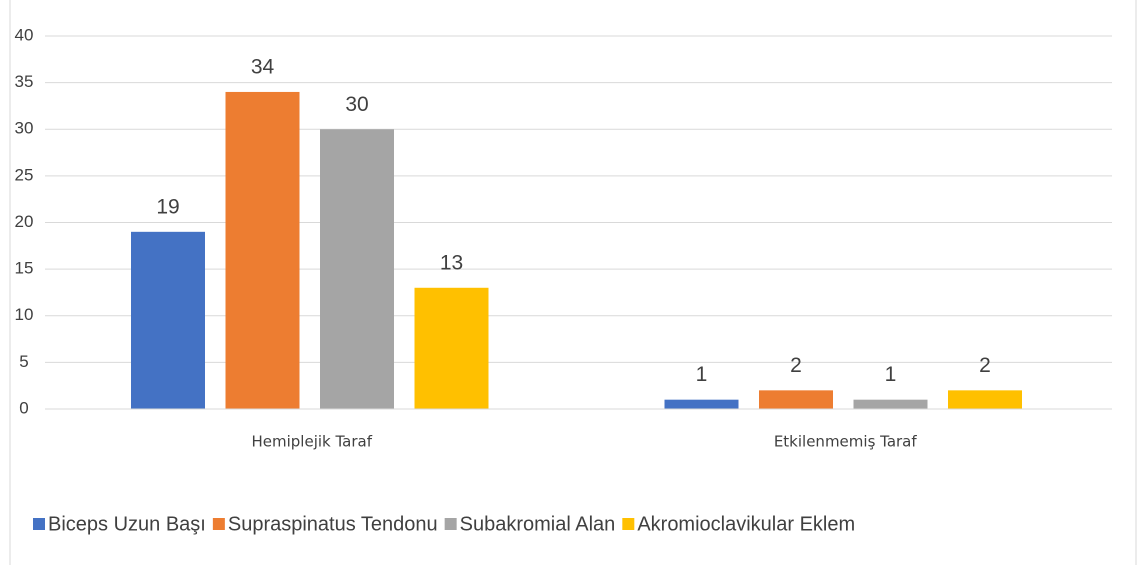  Describe the element at coordinates (451, 262) in the screenshot. I see `data-label: 13` at that location.